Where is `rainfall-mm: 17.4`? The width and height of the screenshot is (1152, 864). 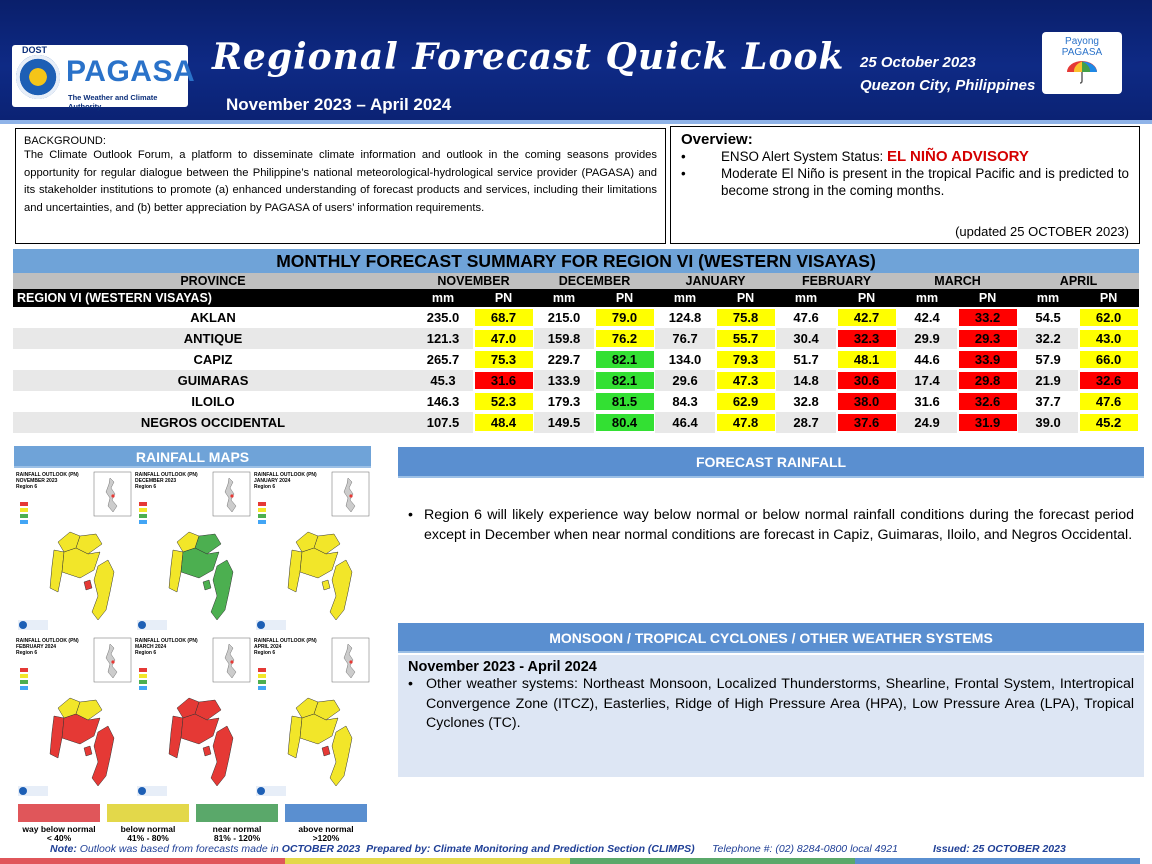 rainfall-mm: 17.4 is located at coordinates (927, 380).